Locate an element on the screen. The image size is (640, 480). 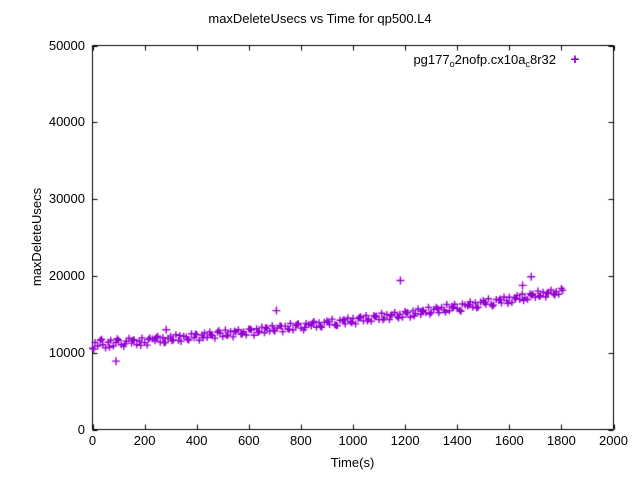
y-tick-label: 50000 is located at coordinates (66, 45).